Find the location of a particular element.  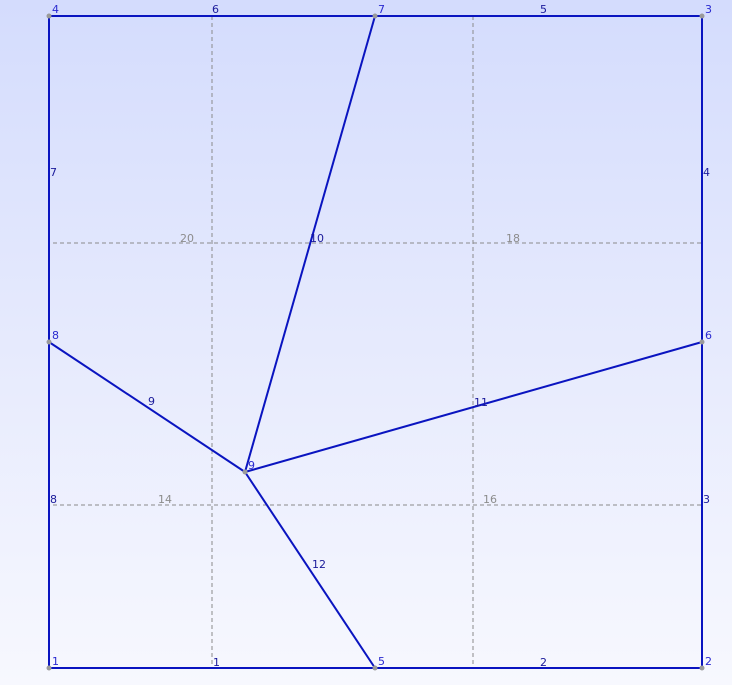

node-label-2: 2 is located at coordinates (708, 661).